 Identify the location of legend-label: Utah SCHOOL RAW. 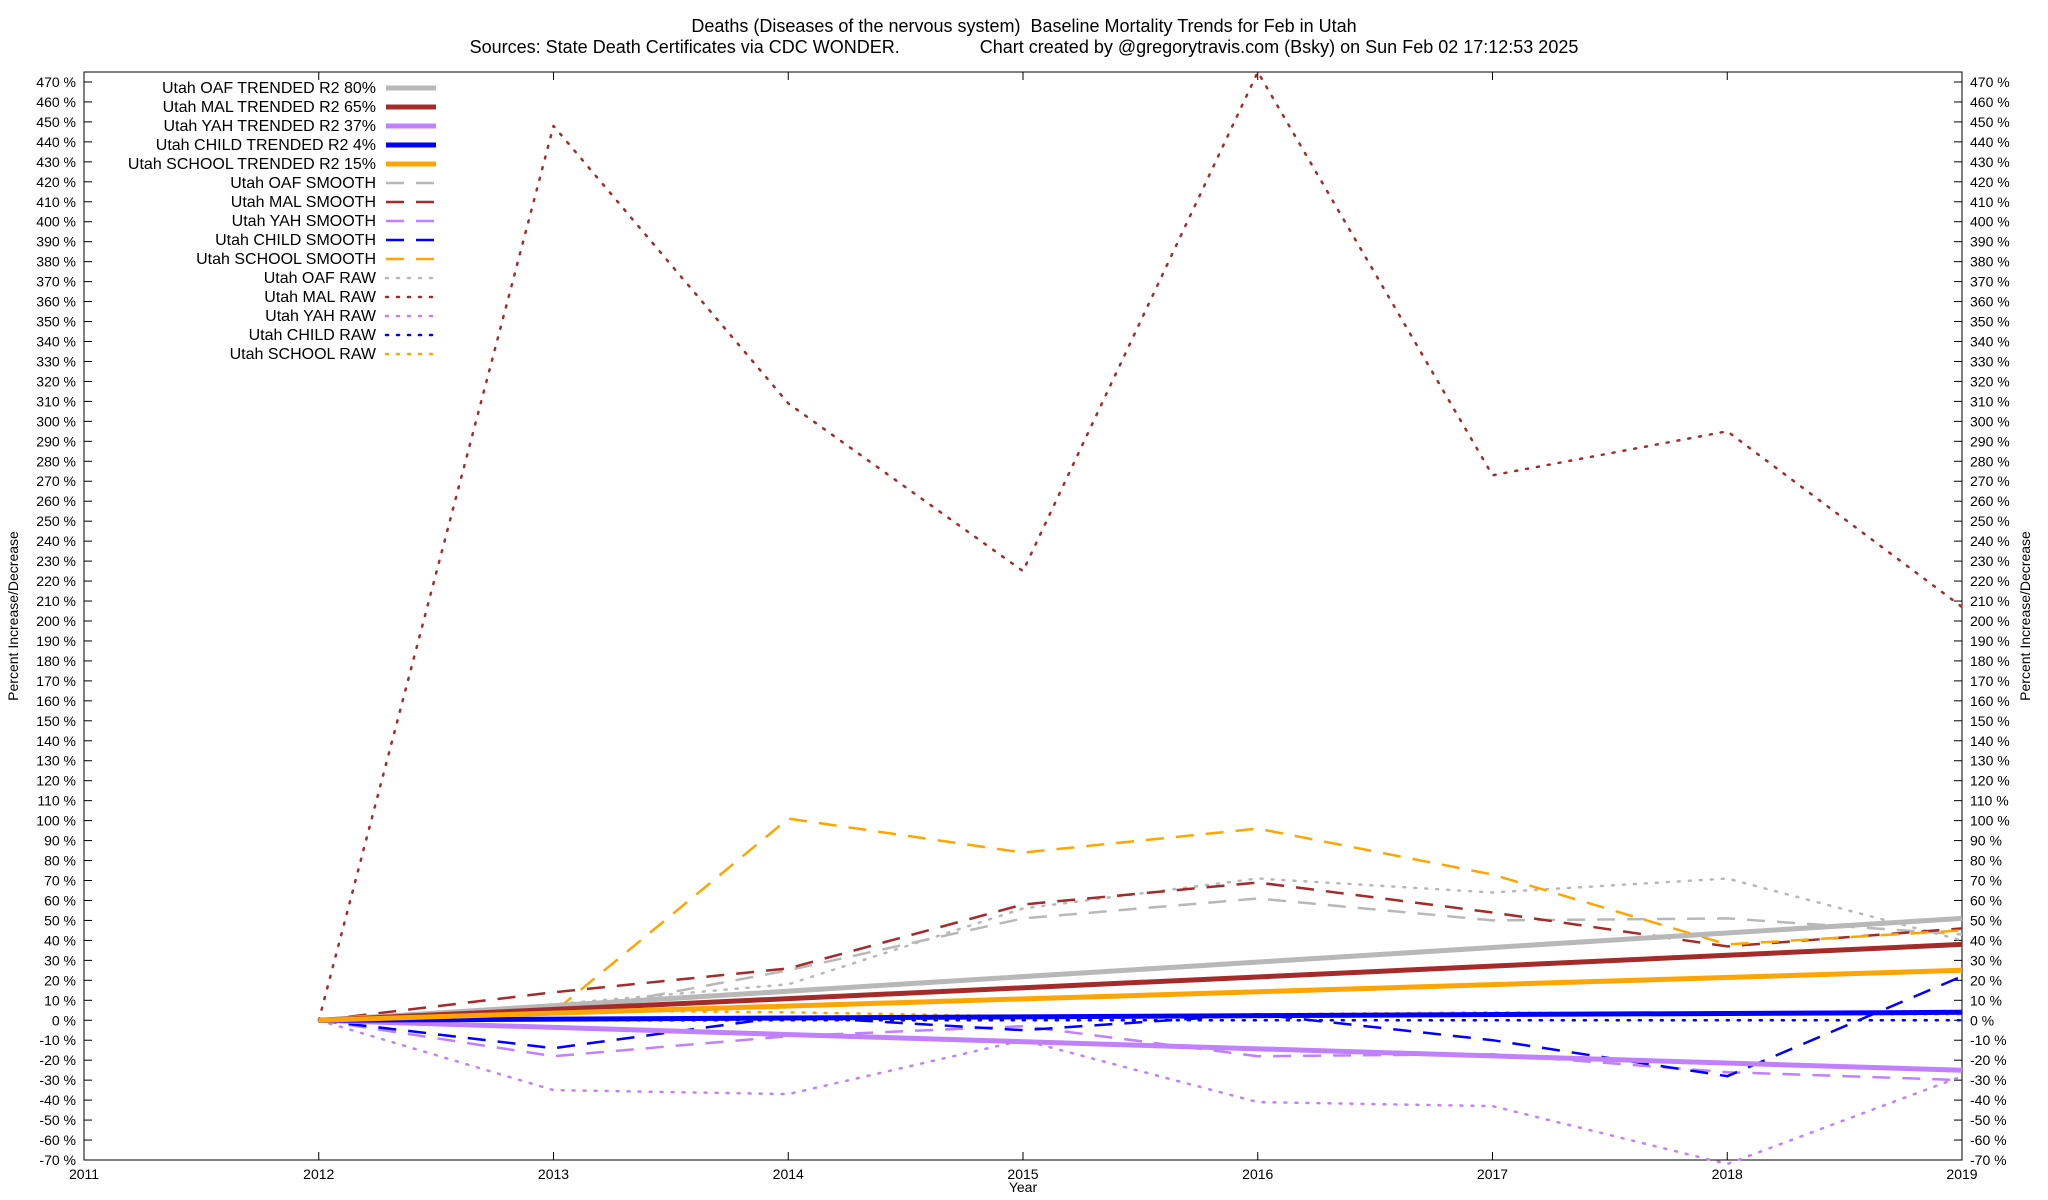
(303, 354).